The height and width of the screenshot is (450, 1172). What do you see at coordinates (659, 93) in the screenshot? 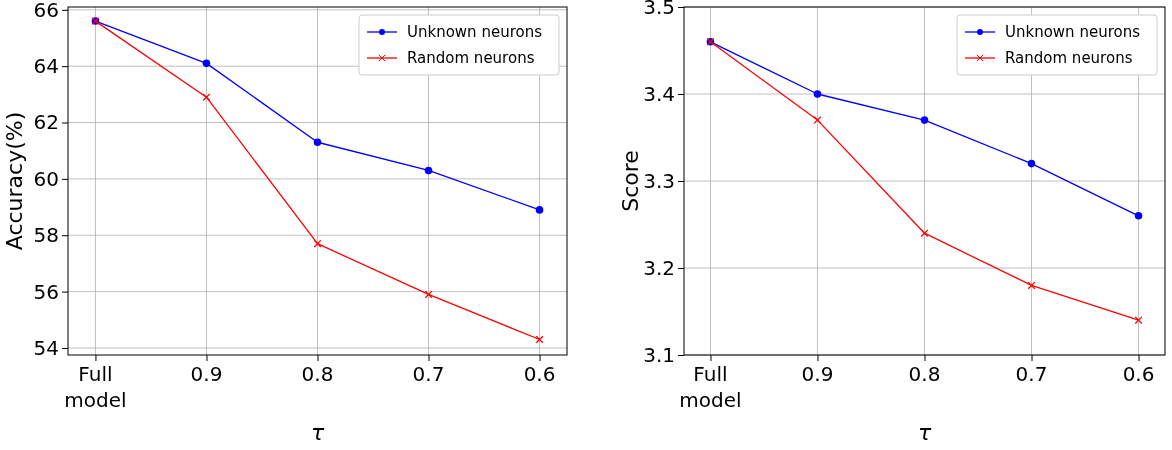
I see `y-tick-label: 3.4` at bounding box center [659, 93].